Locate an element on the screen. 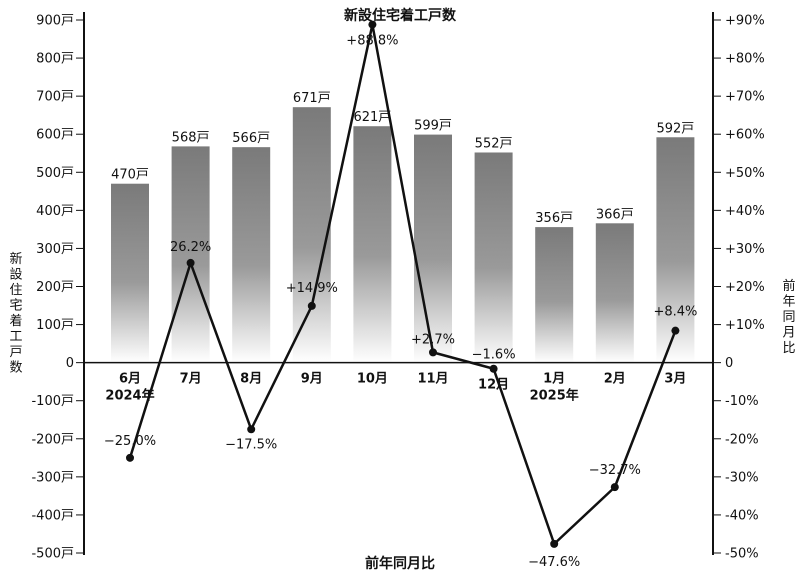 Image resolution: width=800 pixels, height=578 pixels. year-label: 2025年 is located at coordinates (554, 396).